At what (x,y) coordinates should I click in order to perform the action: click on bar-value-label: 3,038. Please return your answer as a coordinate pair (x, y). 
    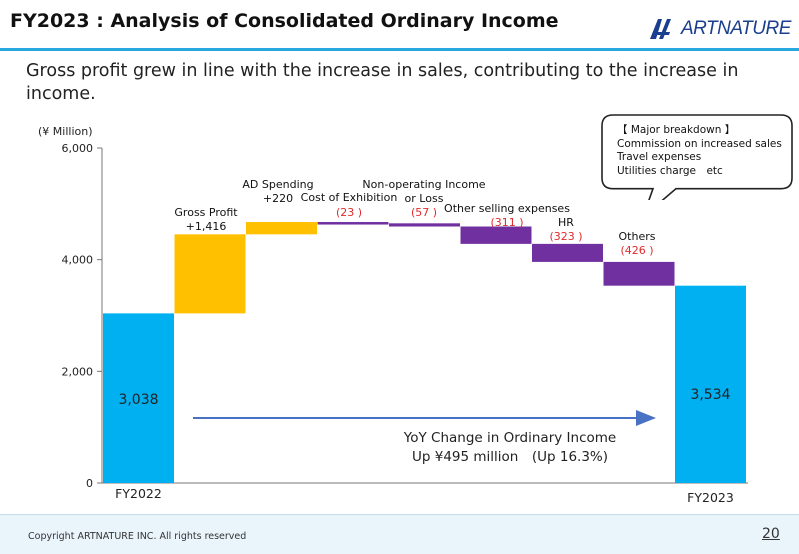
    Looking at the image, I should click on (138, 400).